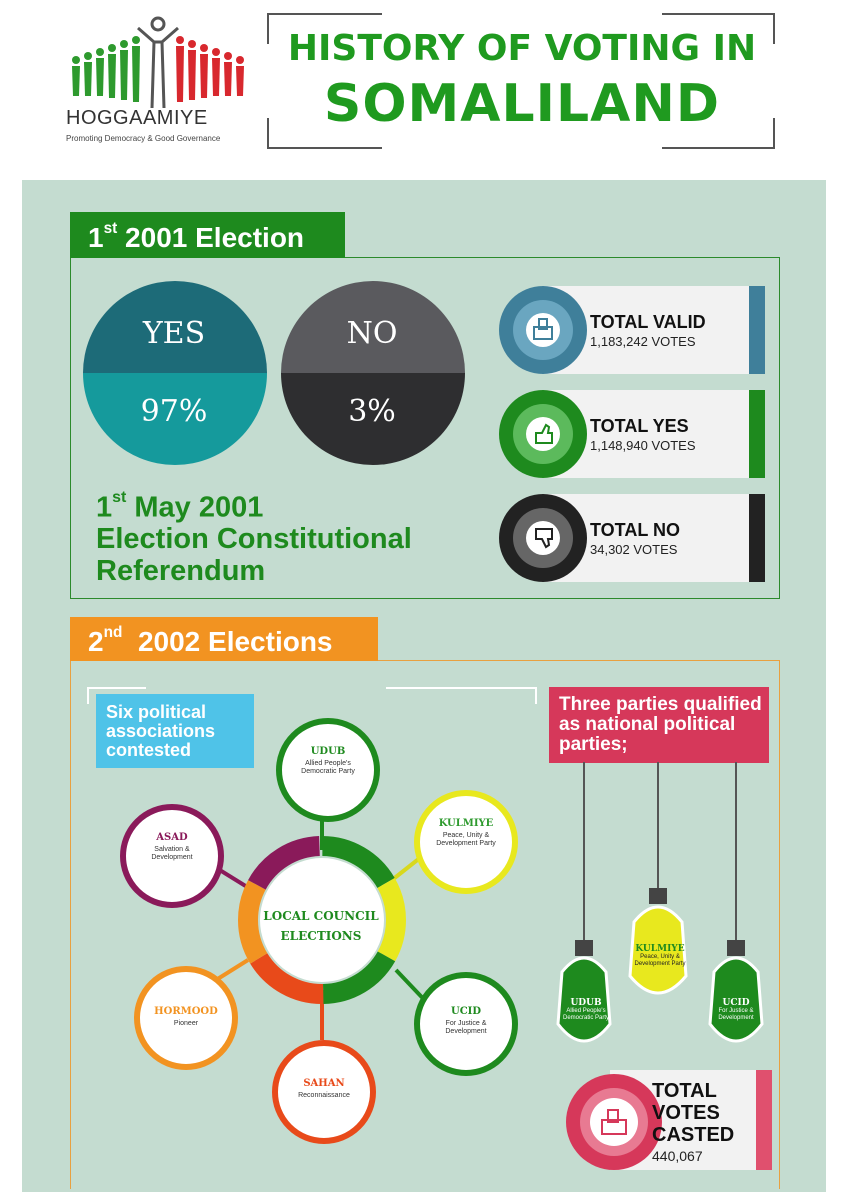 Image resolution: width=849 pixels, height=1200 pixels. What do you see at coordinates (181, 571) in the screenshot?
I see `caption-line3: Referendum` at bounding box center [181, 571].